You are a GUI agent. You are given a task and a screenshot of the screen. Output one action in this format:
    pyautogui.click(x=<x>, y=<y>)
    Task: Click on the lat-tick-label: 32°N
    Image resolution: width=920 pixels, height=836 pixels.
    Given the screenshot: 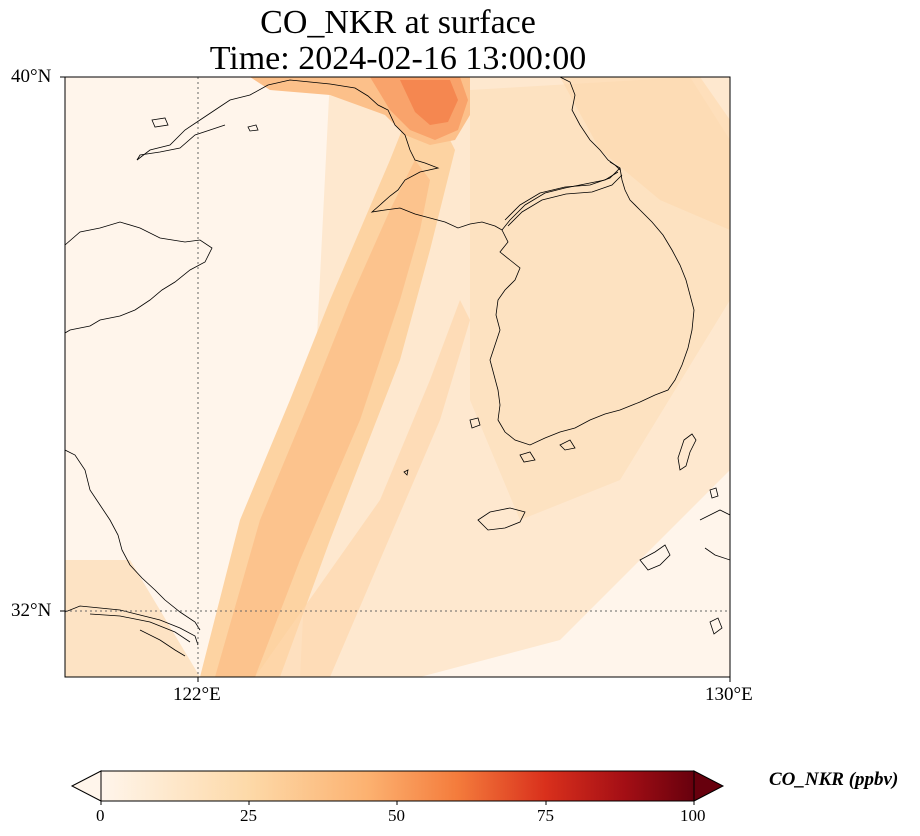 What is the action you would take?
    pyautogui.click(x=31, y=610)
    